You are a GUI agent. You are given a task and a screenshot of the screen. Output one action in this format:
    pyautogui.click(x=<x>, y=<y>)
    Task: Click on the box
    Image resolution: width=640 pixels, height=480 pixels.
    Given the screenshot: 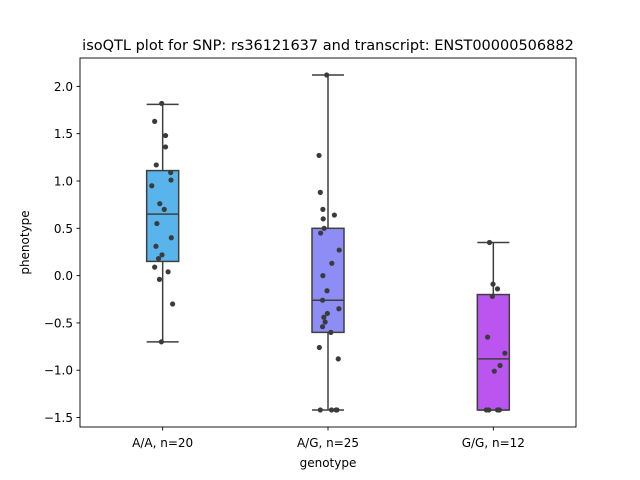 What is the action you would take?
    pyautogui.click(x=328, y=280)
    